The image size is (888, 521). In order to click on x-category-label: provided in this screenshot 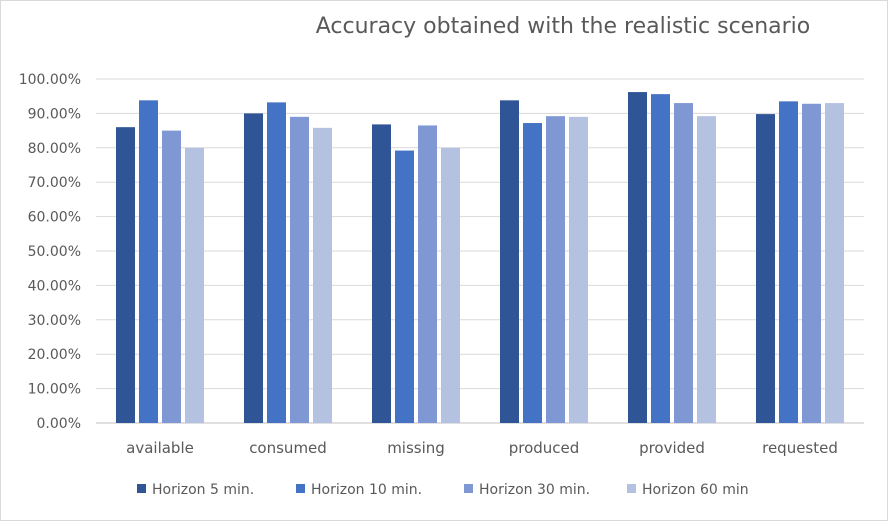, I will do `click(672, 448)`.